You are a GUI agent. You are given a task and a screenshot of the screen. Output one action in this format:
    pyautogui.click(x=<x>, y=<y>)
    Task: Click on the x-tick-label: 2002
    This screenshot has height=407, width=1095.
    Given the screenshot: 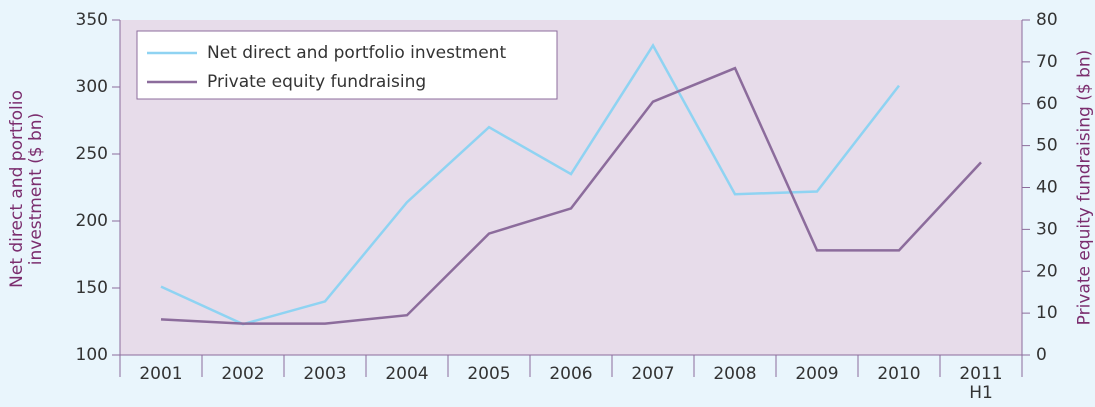 What is the action you would take?
    pyautogui.click(x=243, y=374)
    